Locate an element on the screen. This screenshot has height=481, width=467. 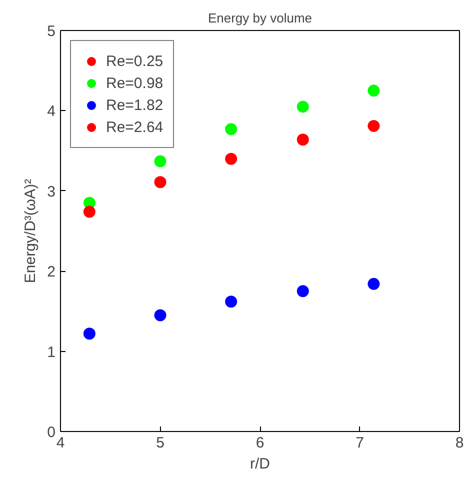
x-tick-label: 8 is located at coordinates (459, 443).